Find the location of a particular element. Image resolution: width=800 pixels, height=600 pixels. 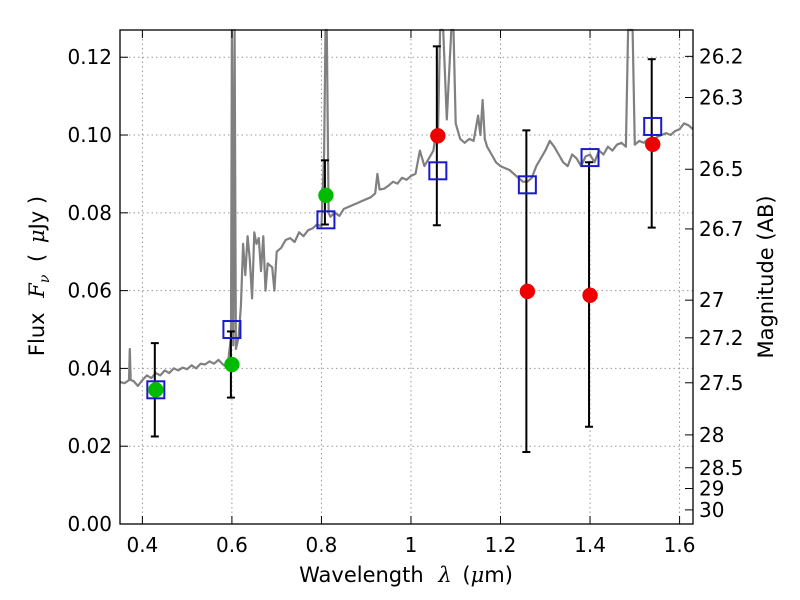

mag-tick-label: 26.3 is located at coordinates (721, 97).